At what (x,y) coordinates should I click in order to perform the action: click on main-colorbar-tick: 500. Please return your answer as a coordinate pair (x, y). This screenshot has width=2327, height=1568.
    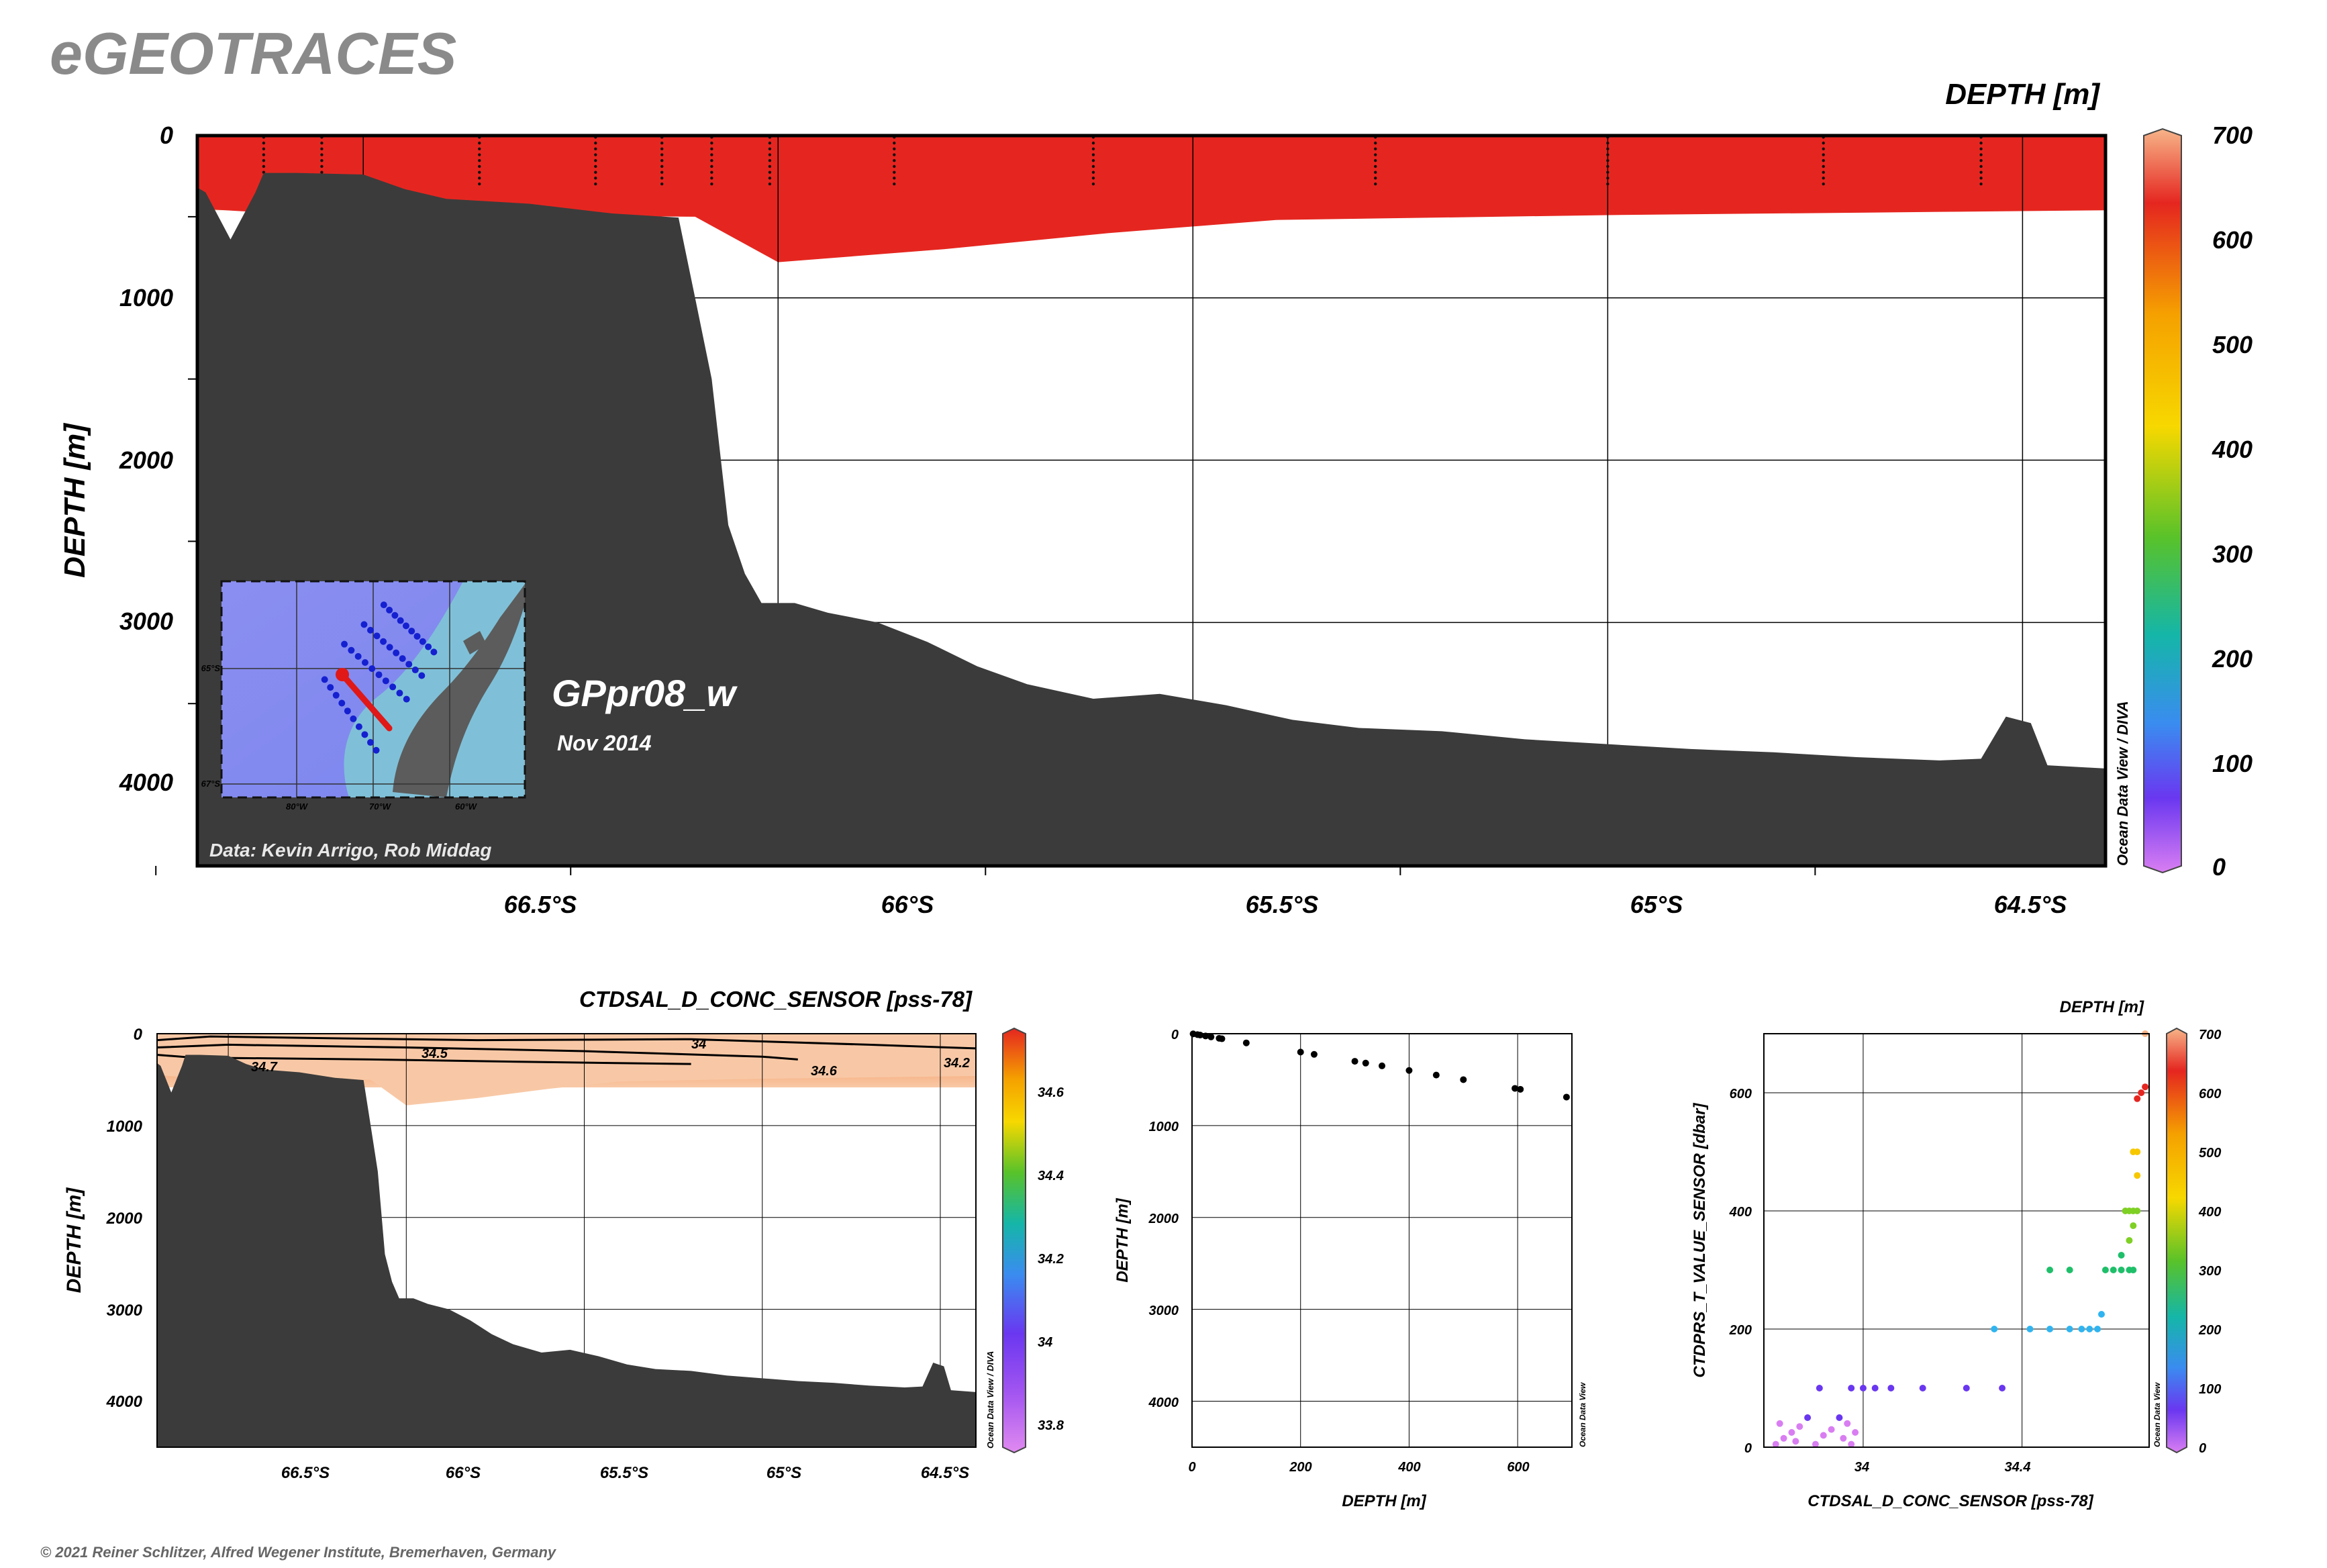
    Looking at the image, I should click on (2232, 345).